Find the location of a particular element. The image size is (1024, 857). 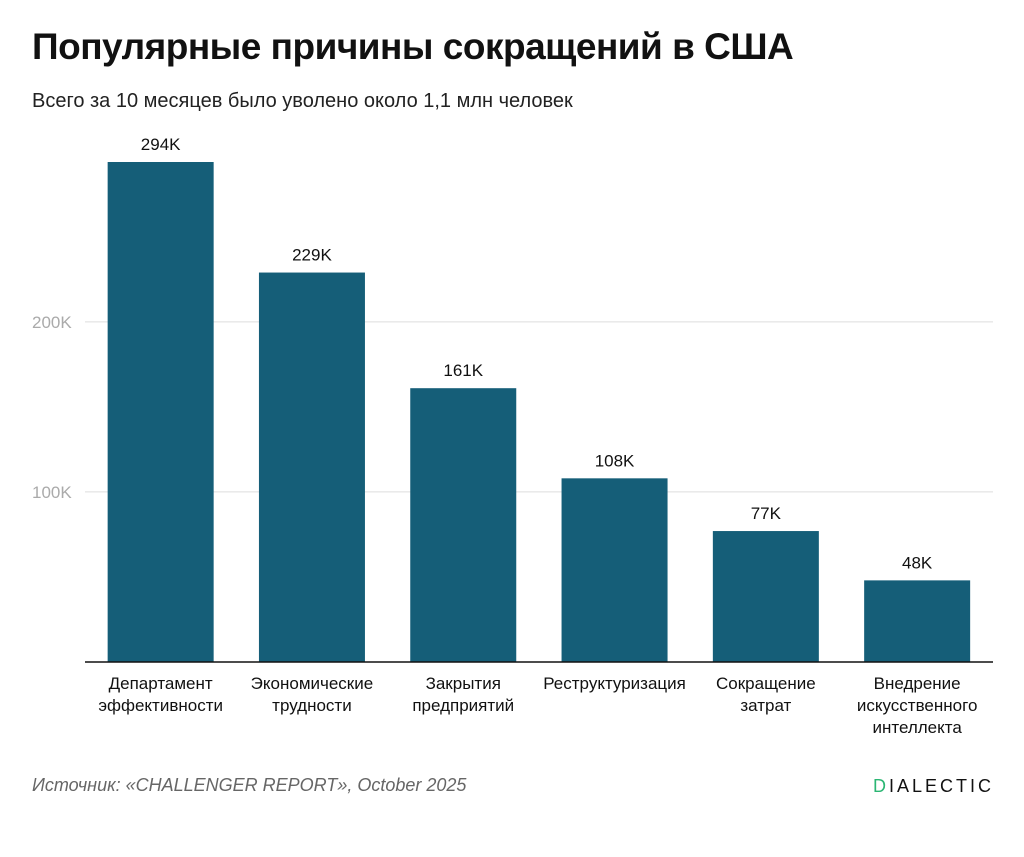

brand-logo: DIALECTIC is located at coordinates (933, 786).